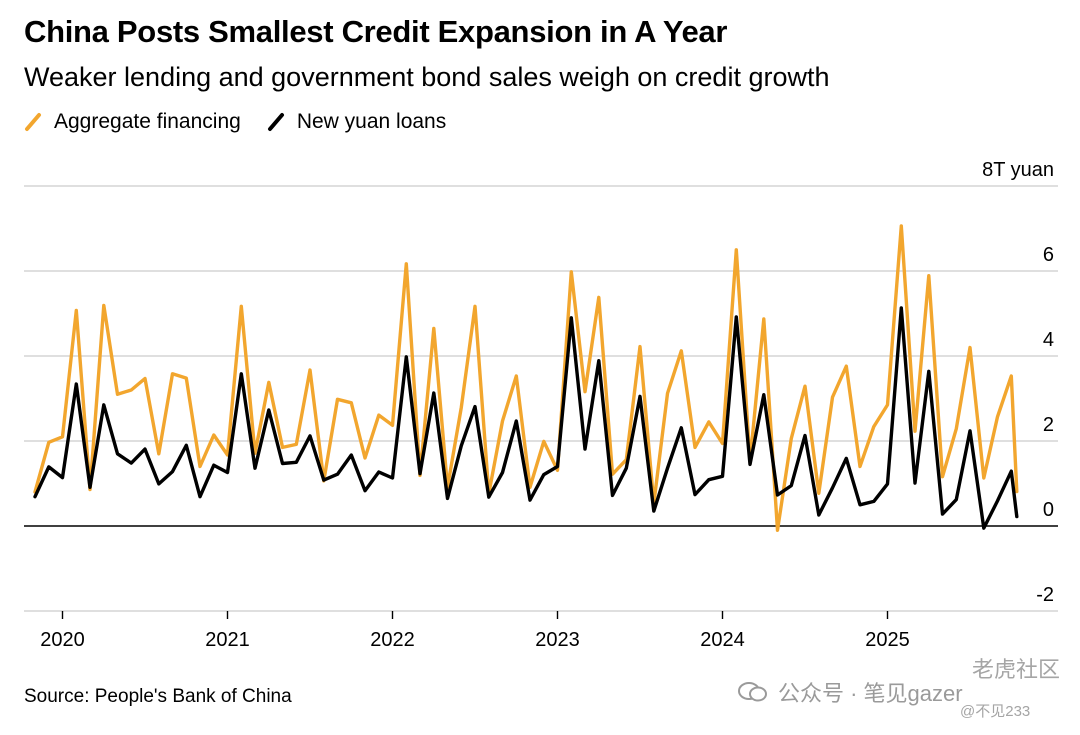 This screenshot has height=735, width=1080. I want to click on legend-swatch-new-yuan-loans, so click(275, 122).